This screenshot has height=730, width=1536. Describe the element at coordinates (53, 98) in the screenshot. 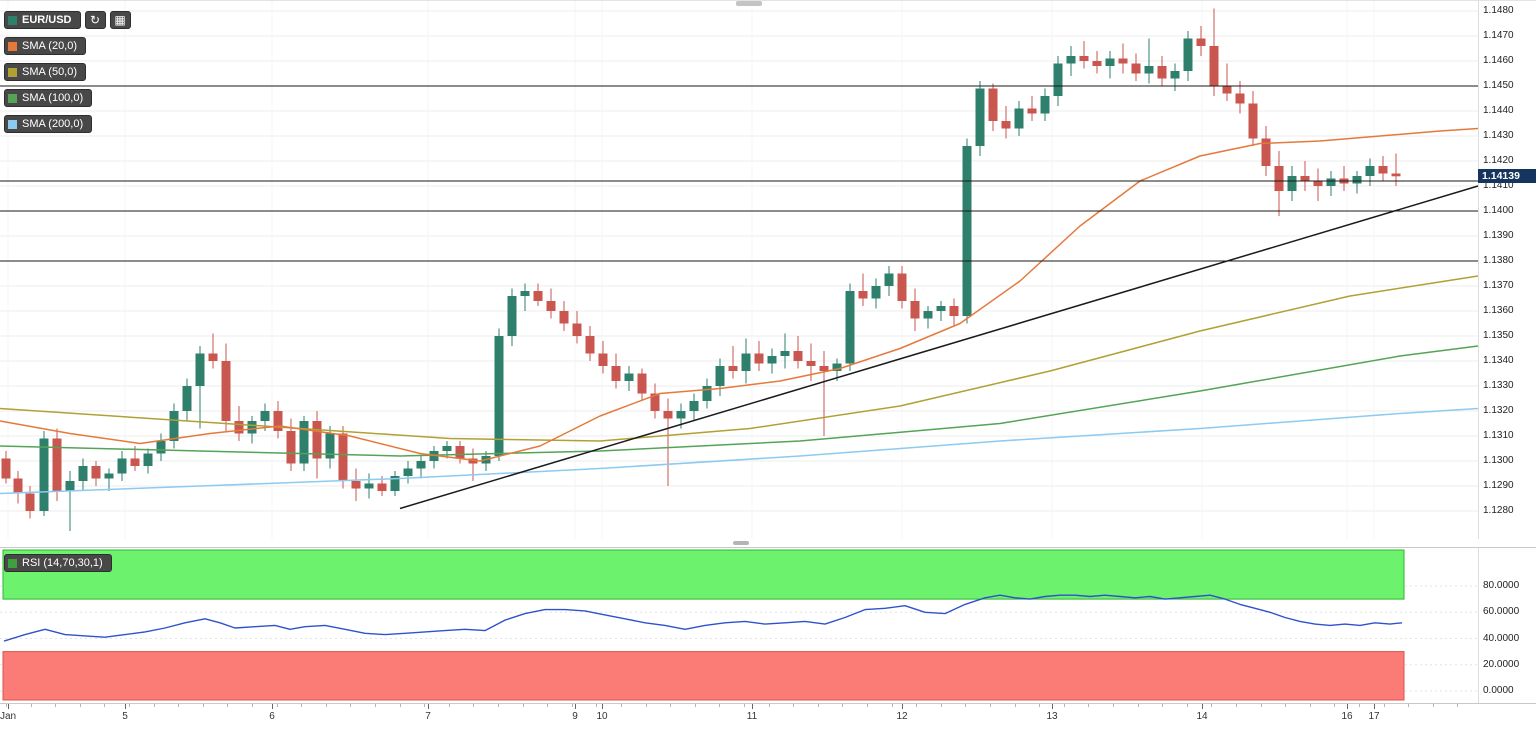

I see `sma-badge-label: SMA (100,0)` at that location.